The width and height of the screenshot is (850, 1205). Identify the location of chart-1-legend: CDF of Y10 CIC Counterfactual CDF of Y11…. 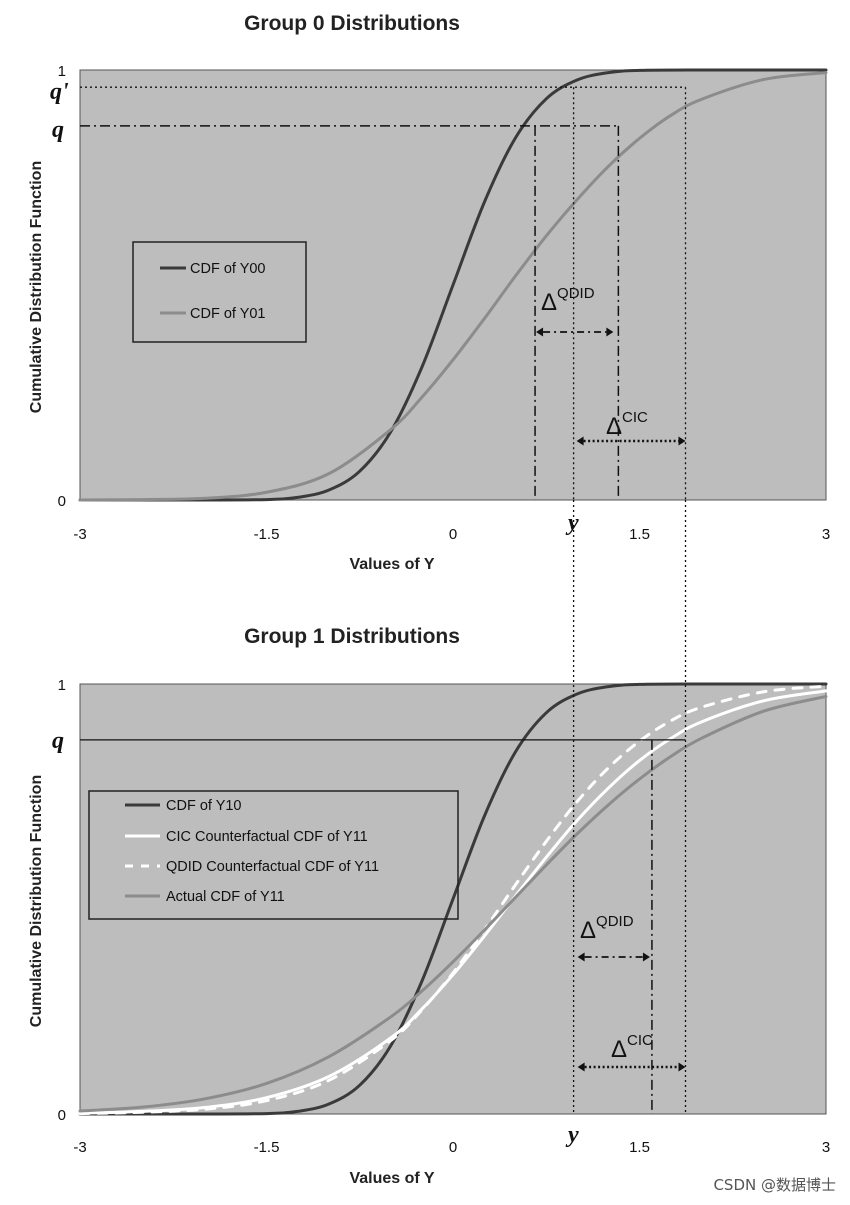
(273, 855).